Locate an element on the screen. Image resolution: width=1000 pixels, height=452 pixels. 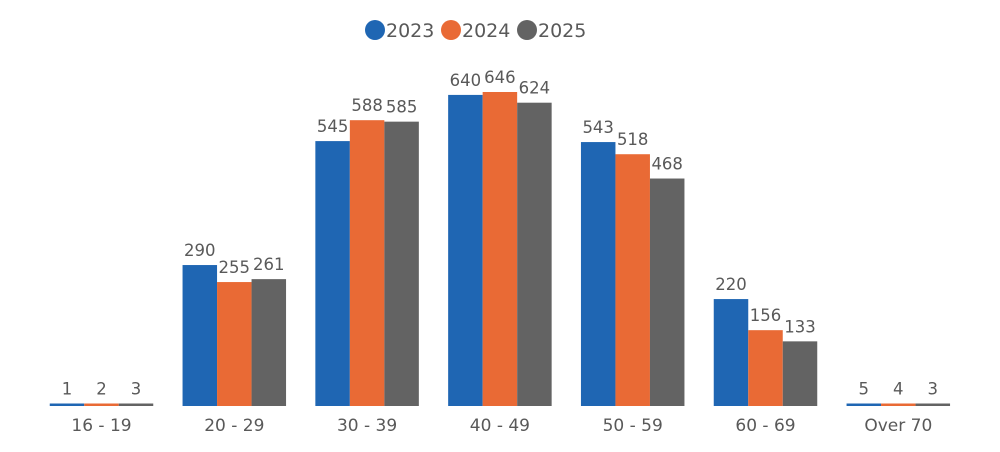
legend-marker-2025 is located at coordinates (527, 30).